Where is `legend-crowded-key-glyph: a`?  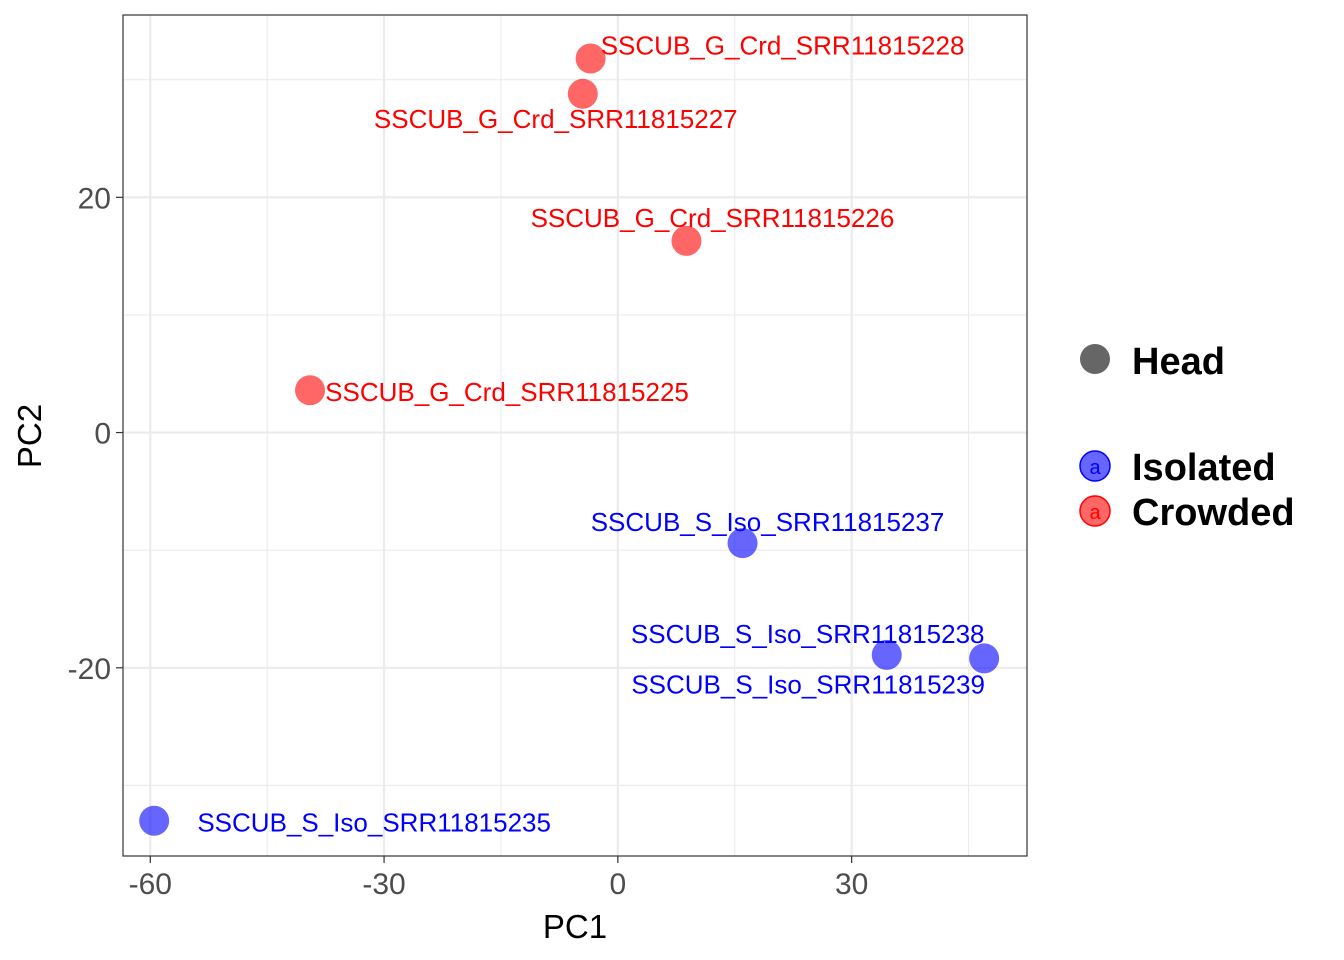 legend-crowded-key-glyph: a is located at coordinates (1095, 513).